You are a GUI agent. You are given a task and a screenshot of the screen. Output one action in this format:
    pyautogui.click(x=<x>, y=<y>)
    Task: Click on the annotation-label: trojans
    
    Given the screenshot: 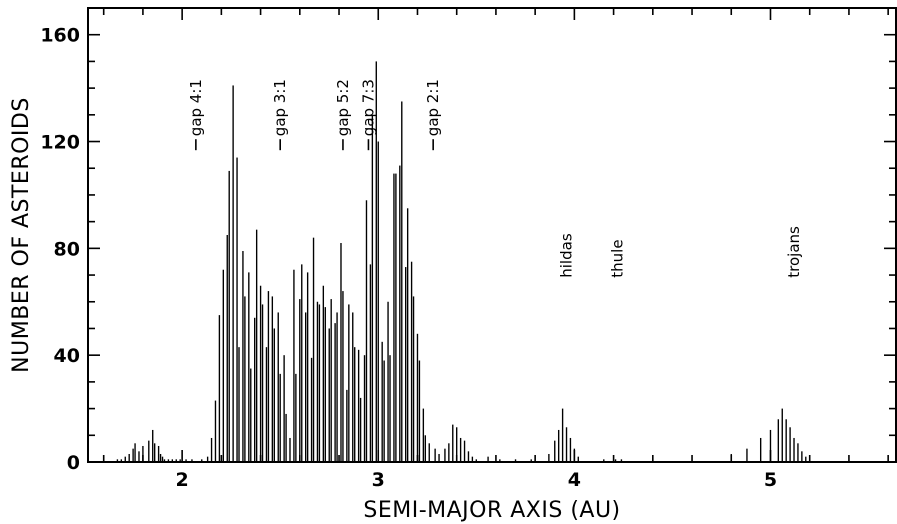 What is the action you would take?
    pyautogui.click(x=794, y=252)
    